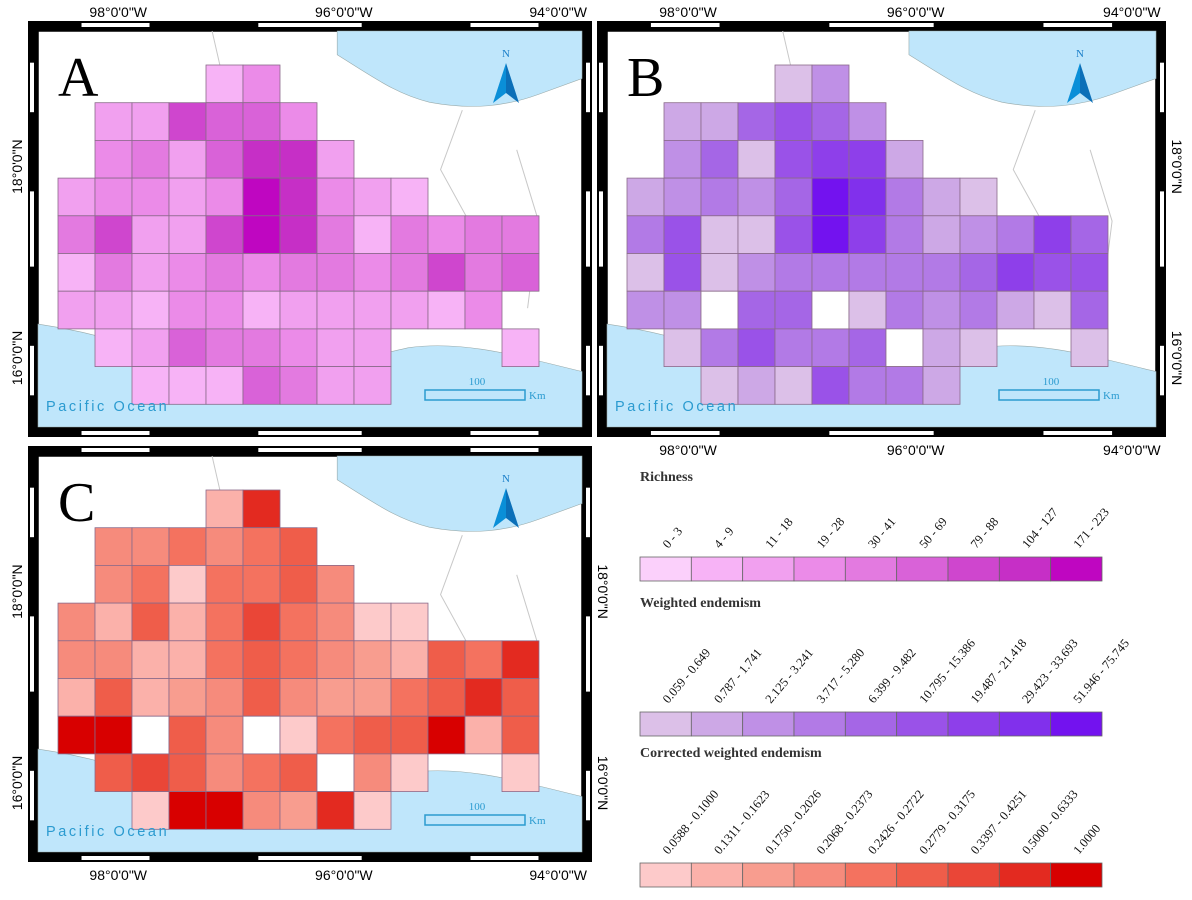 The image size is (1192, 900). I want to click on legend-class-label: 104 - 127, so click(1040, 528).